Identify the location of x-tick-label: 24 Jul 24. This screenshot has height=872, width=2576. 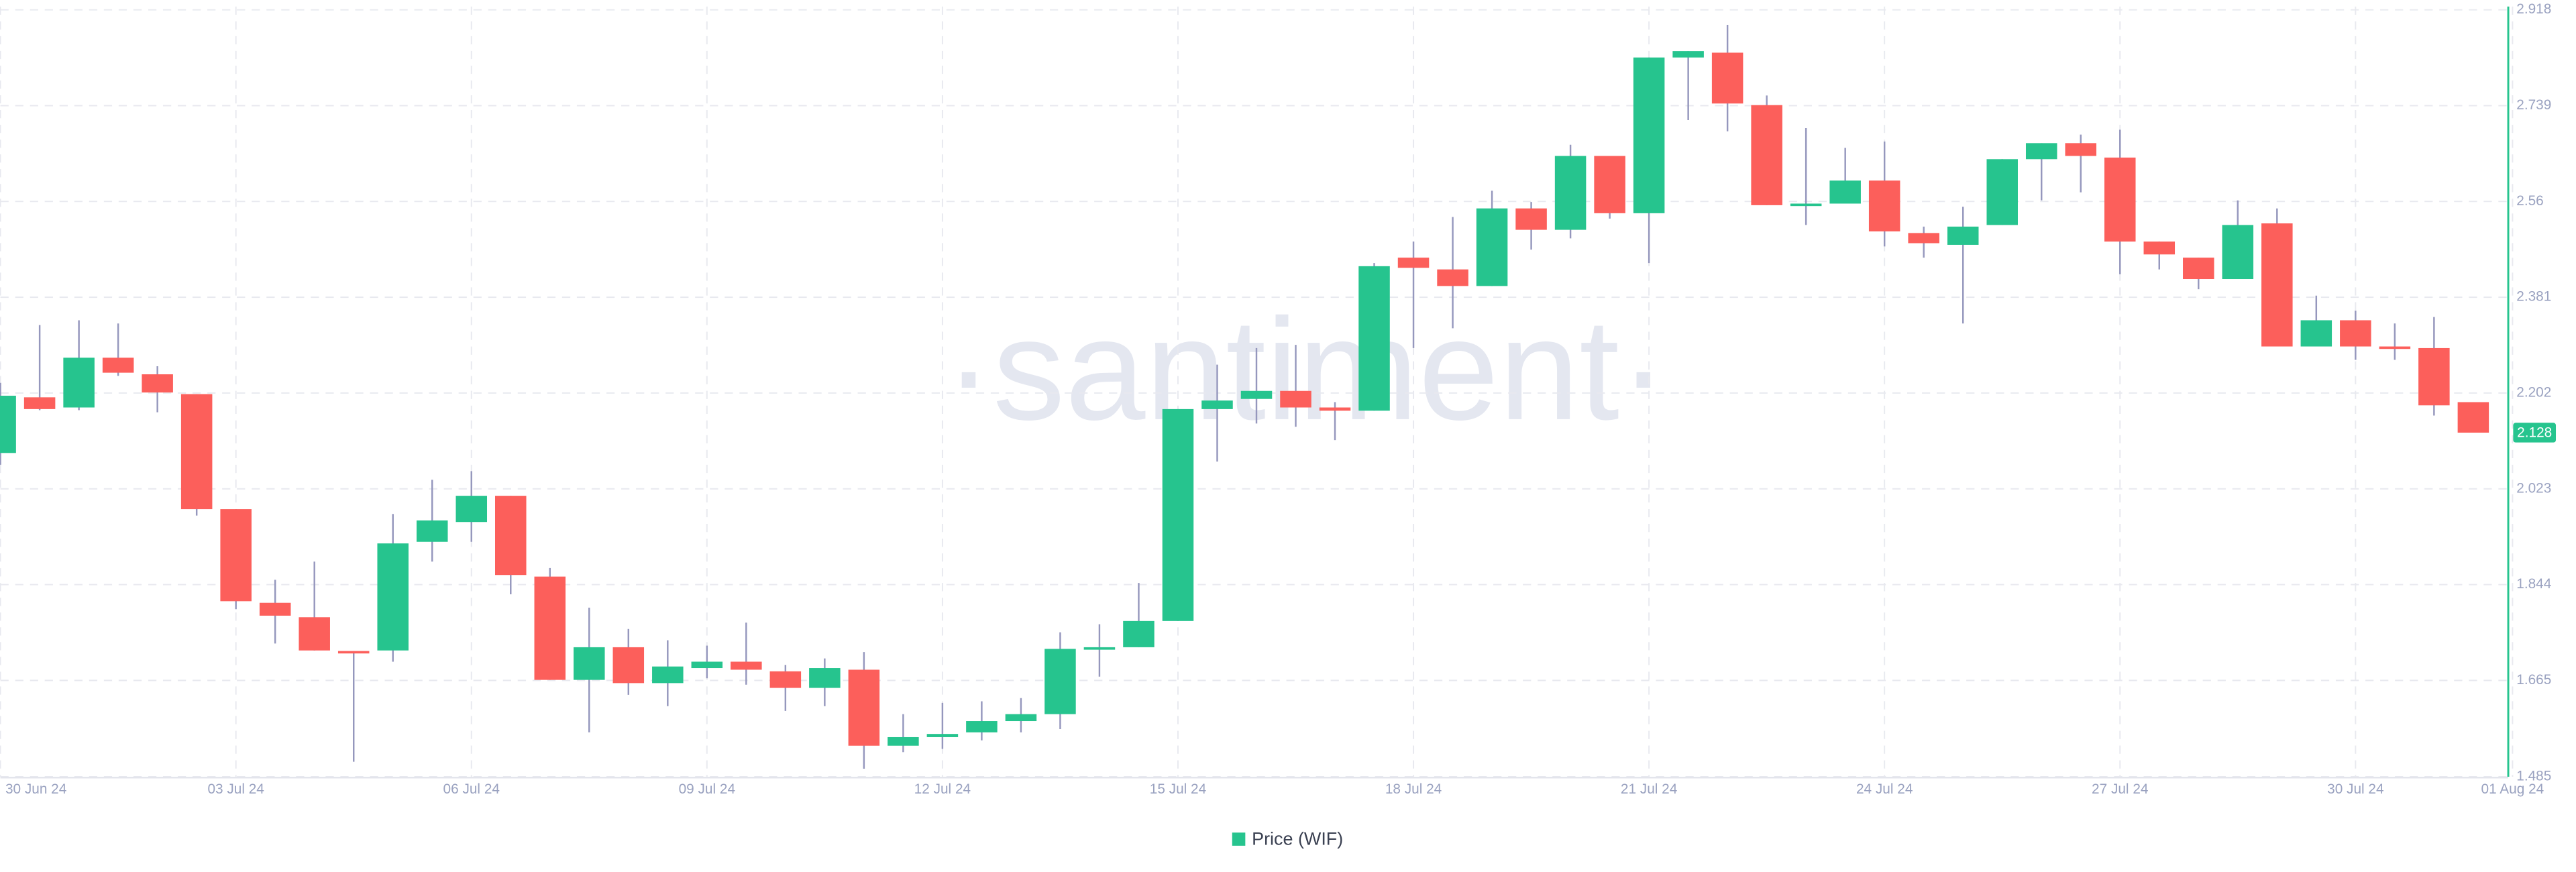
(1884, 789).